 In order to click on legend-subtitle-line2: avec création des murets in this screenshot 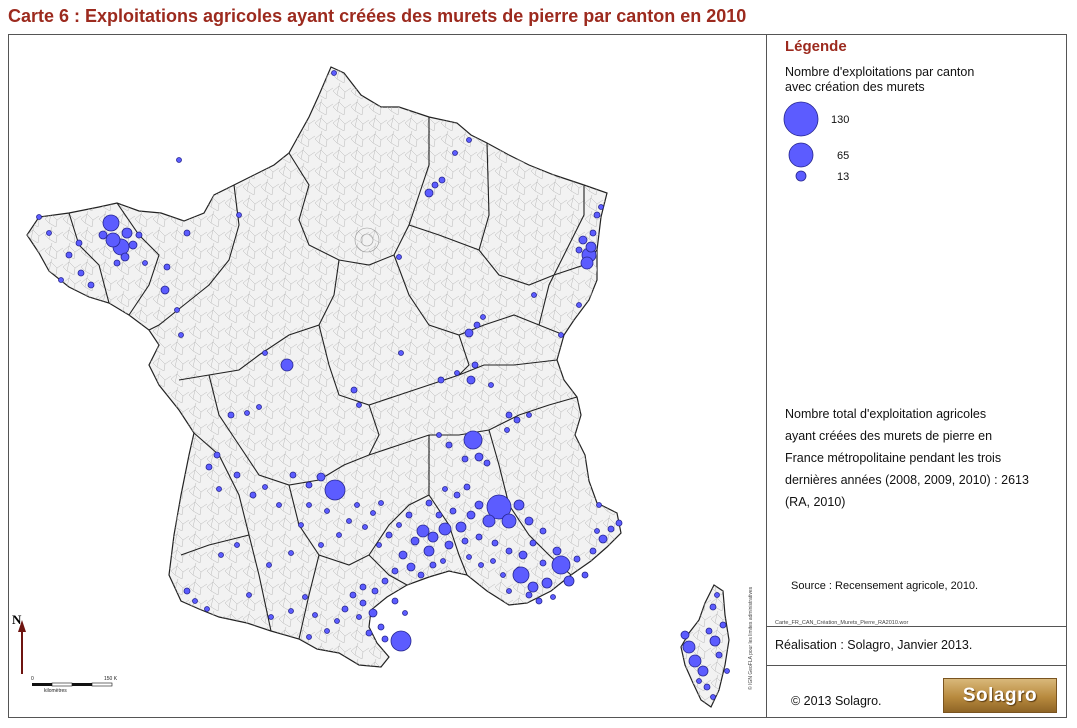, I will do `click(855, 87)`.